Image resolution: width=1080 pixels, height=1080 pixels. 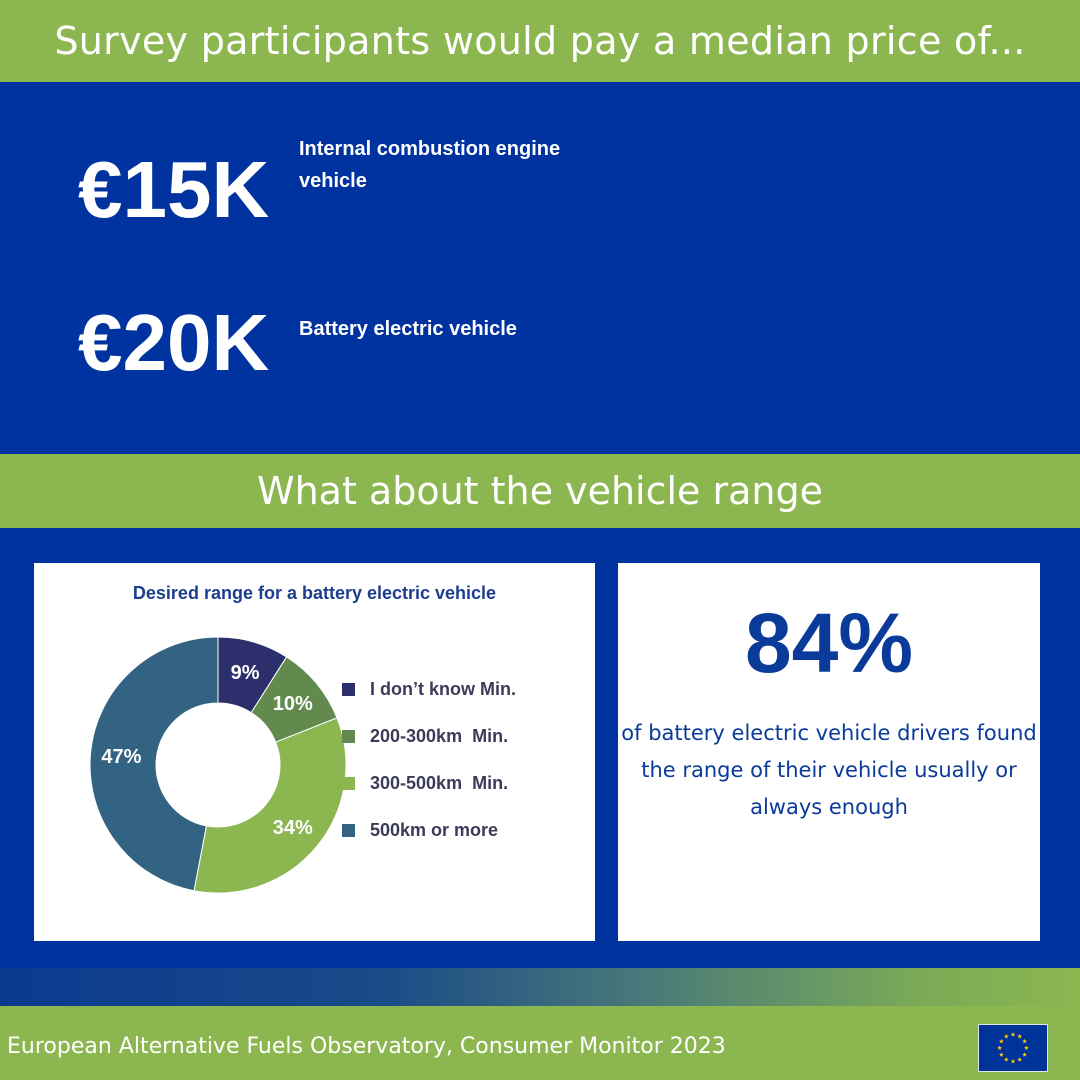 What do you see at coordinates (408, 329) in the screenshot?
I see `price-bev-label: Battery electric vehicle` at bounding box center [408, 329].